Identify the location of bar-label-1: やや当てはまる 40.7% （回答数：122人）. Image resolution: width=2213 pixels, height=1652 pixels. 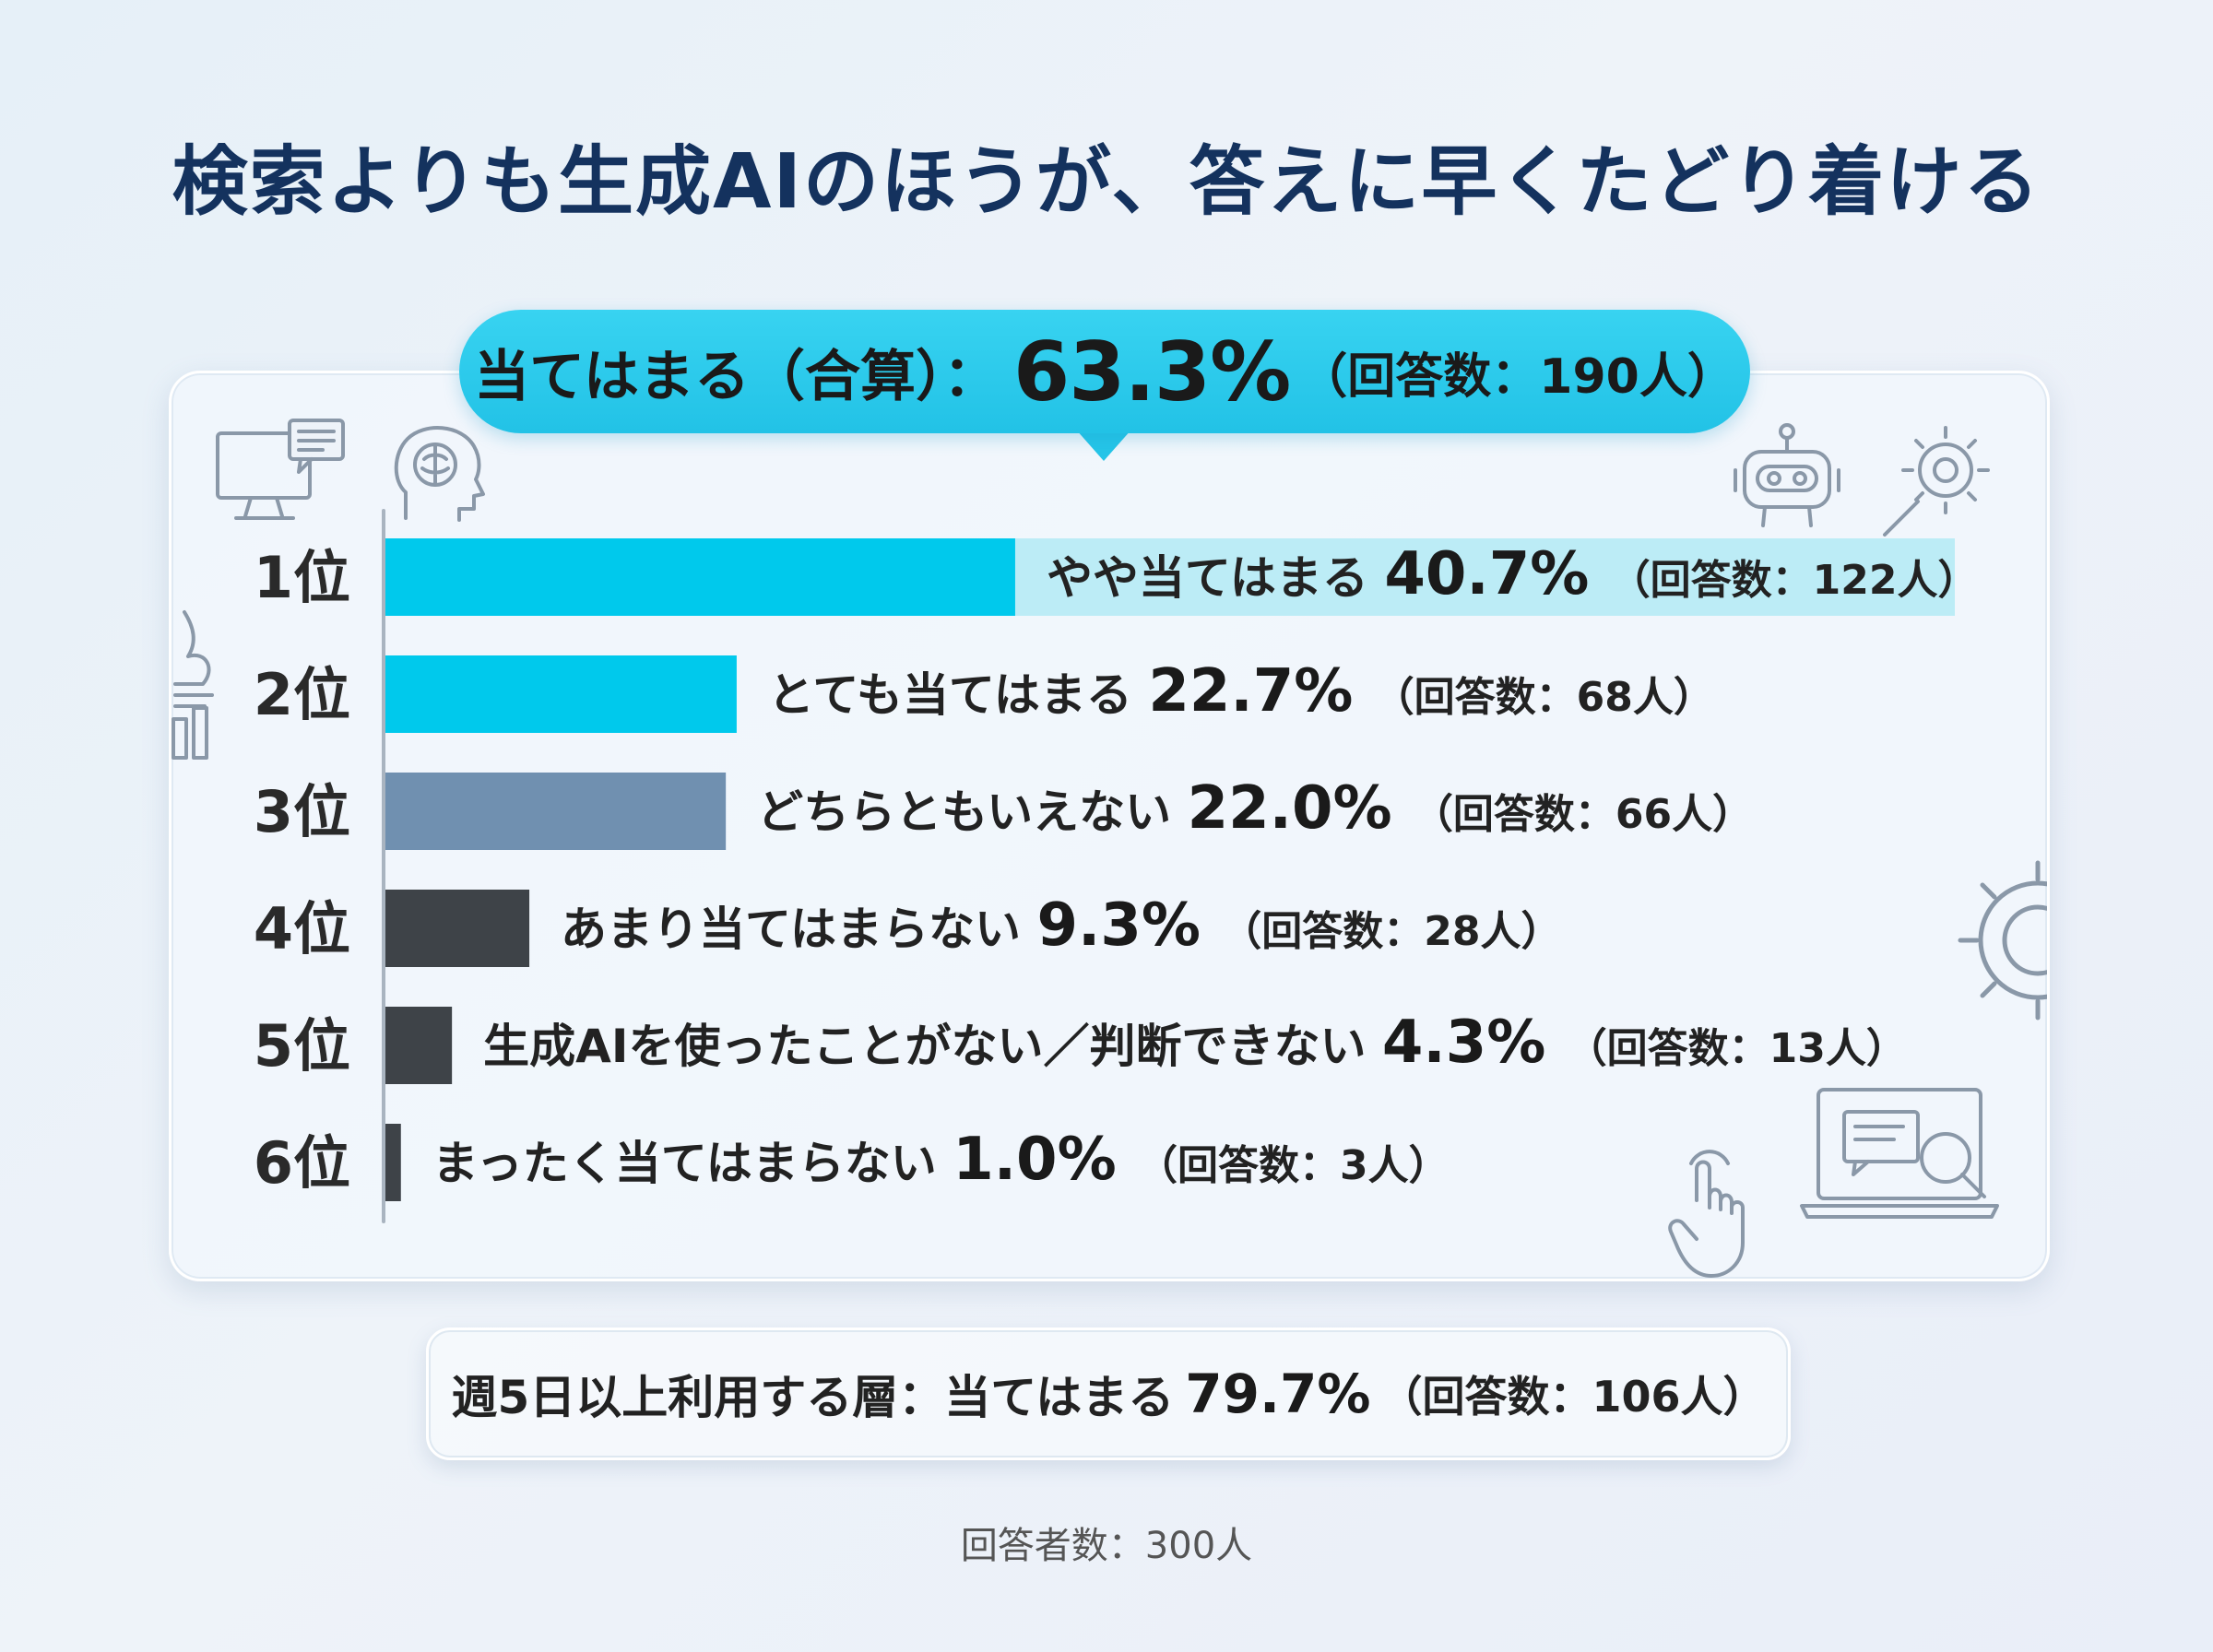
(1513, 574).